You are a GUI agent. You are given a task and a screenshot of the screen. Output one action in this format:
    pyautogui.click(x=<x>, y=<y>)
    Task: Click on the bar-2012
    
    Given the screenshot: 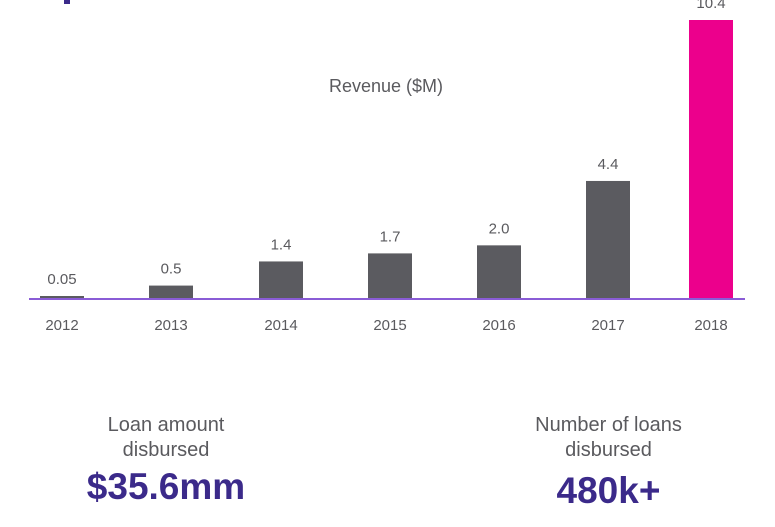 What is the action you would take?
    pyautogui.click(x=62, y=297)
    